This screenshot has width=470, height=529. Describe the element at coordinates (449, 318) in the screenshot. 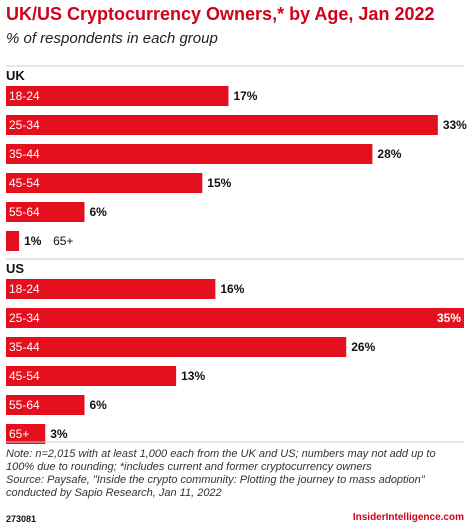

I see `value-label: 35%` at that location.